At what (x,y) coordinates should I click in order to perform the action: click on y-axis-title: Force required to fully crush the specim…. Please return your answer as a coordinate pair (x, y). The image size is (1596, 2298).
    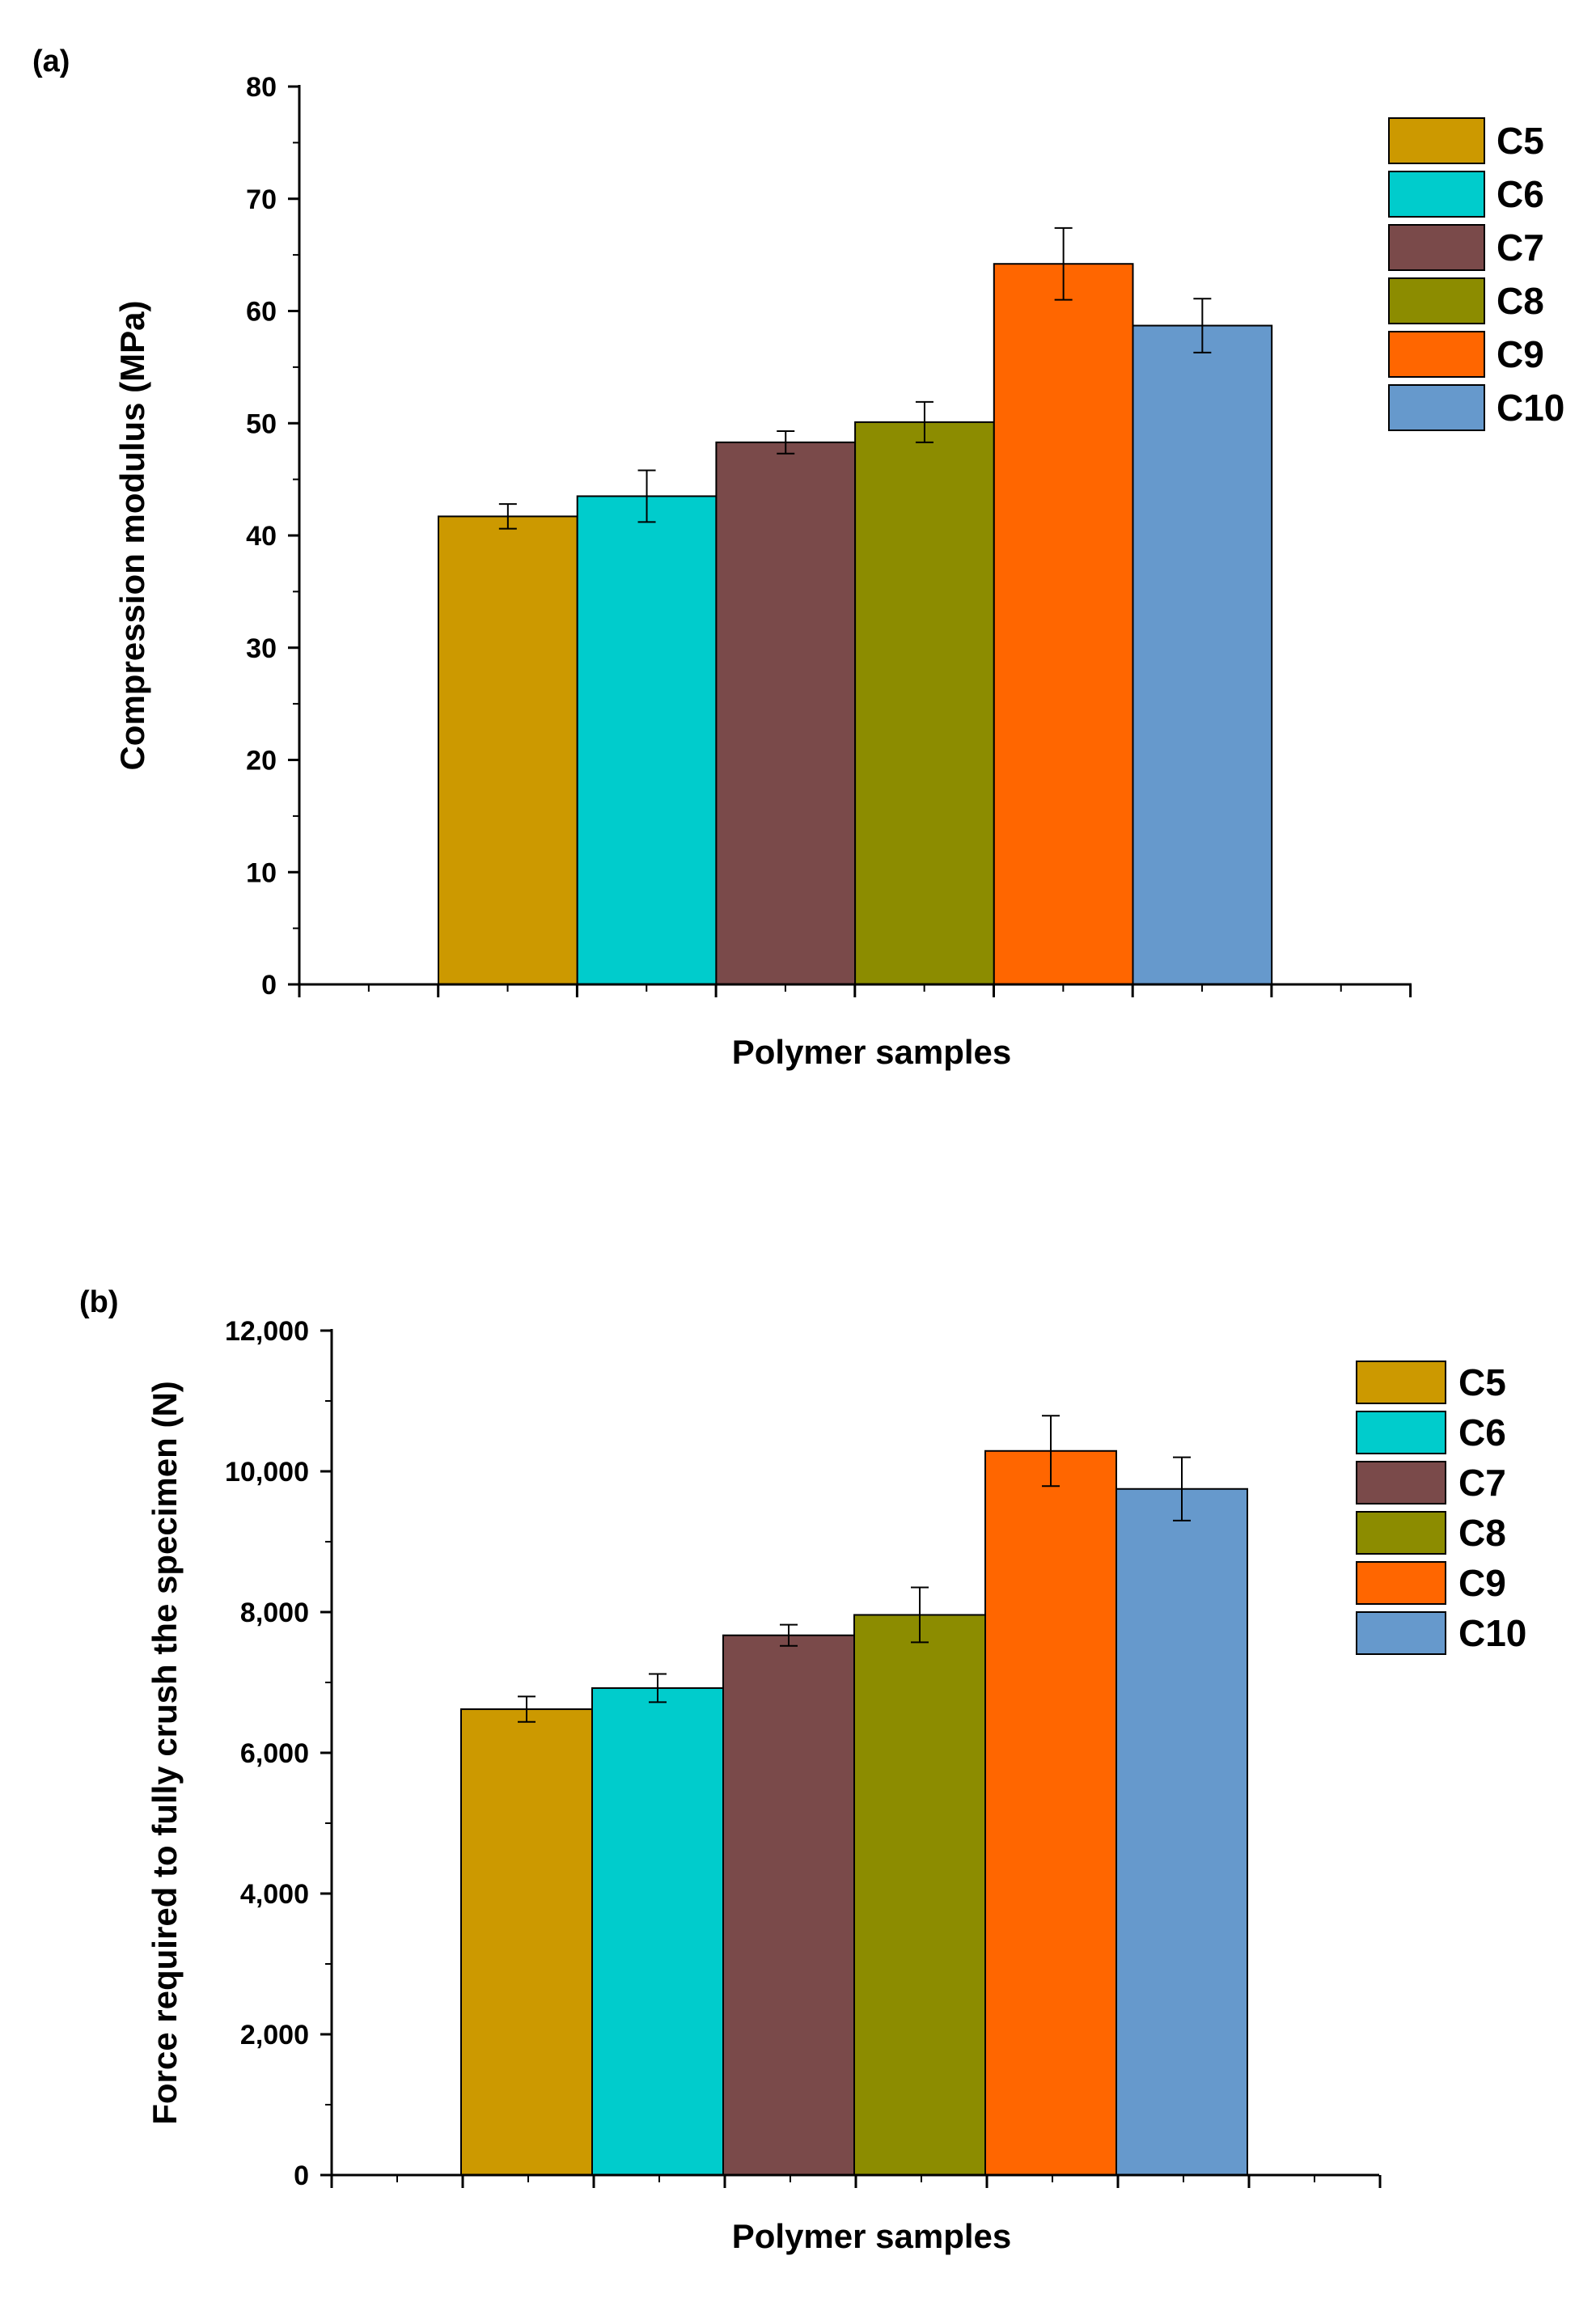
    Looking at the image, I should click on (165, 1753).